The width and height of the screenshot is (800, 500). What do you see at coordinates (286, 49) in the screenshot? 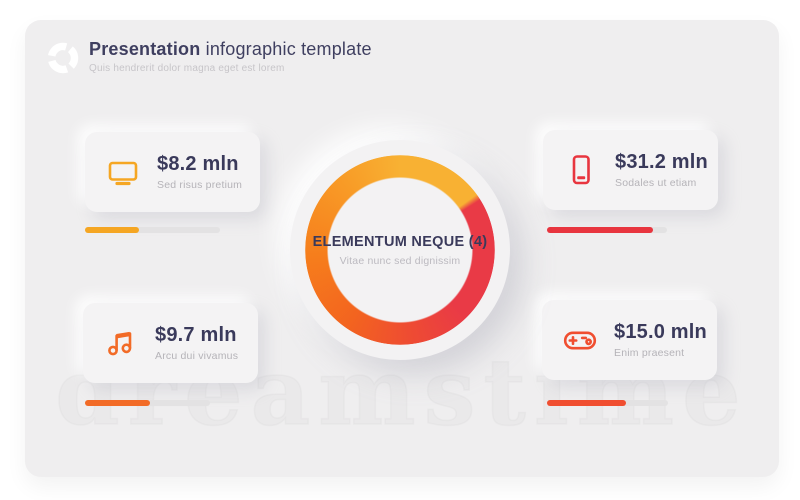
I see `page-title-rest: infographic template` at bounding box center [286, 49].